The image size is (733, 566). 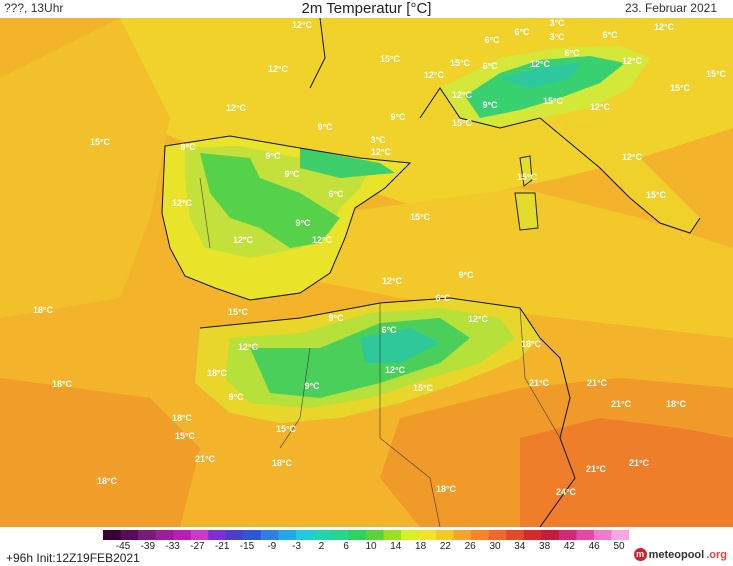 What do you see at coordinates (445, 546) in the screenshot?
I see `color-scale-tick-label: 22` at bounding box center [445, 546].